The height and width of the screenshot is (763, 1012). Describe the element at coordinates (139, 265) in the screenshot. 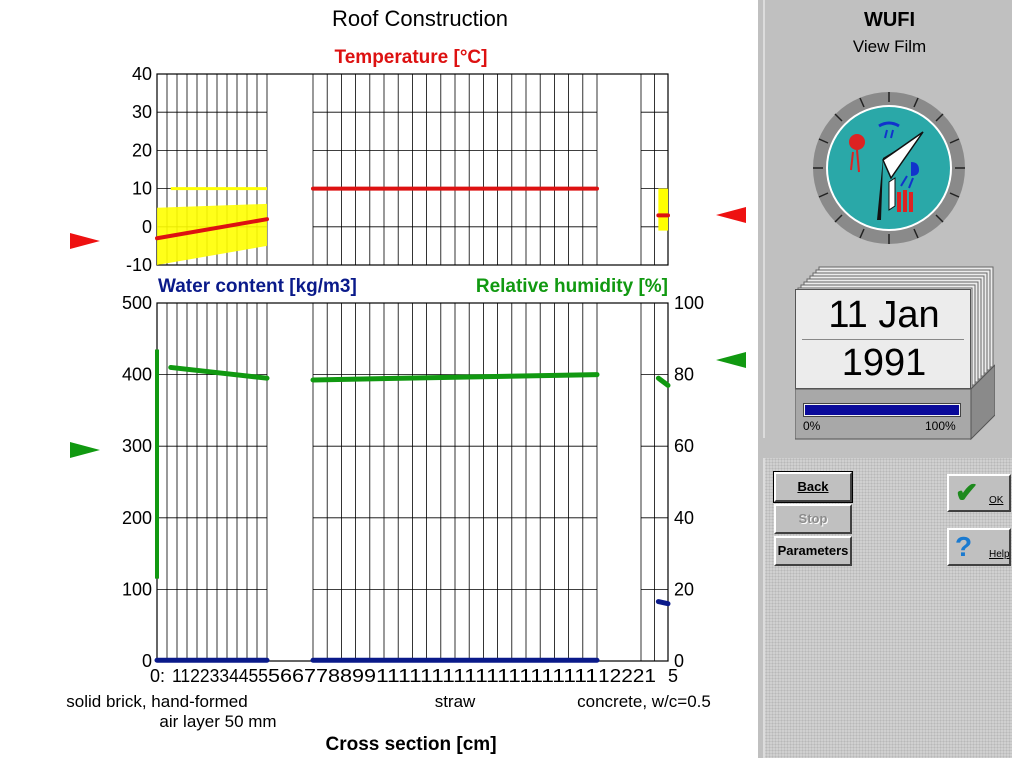

I see `temperature-tick-label: -10` at that location.